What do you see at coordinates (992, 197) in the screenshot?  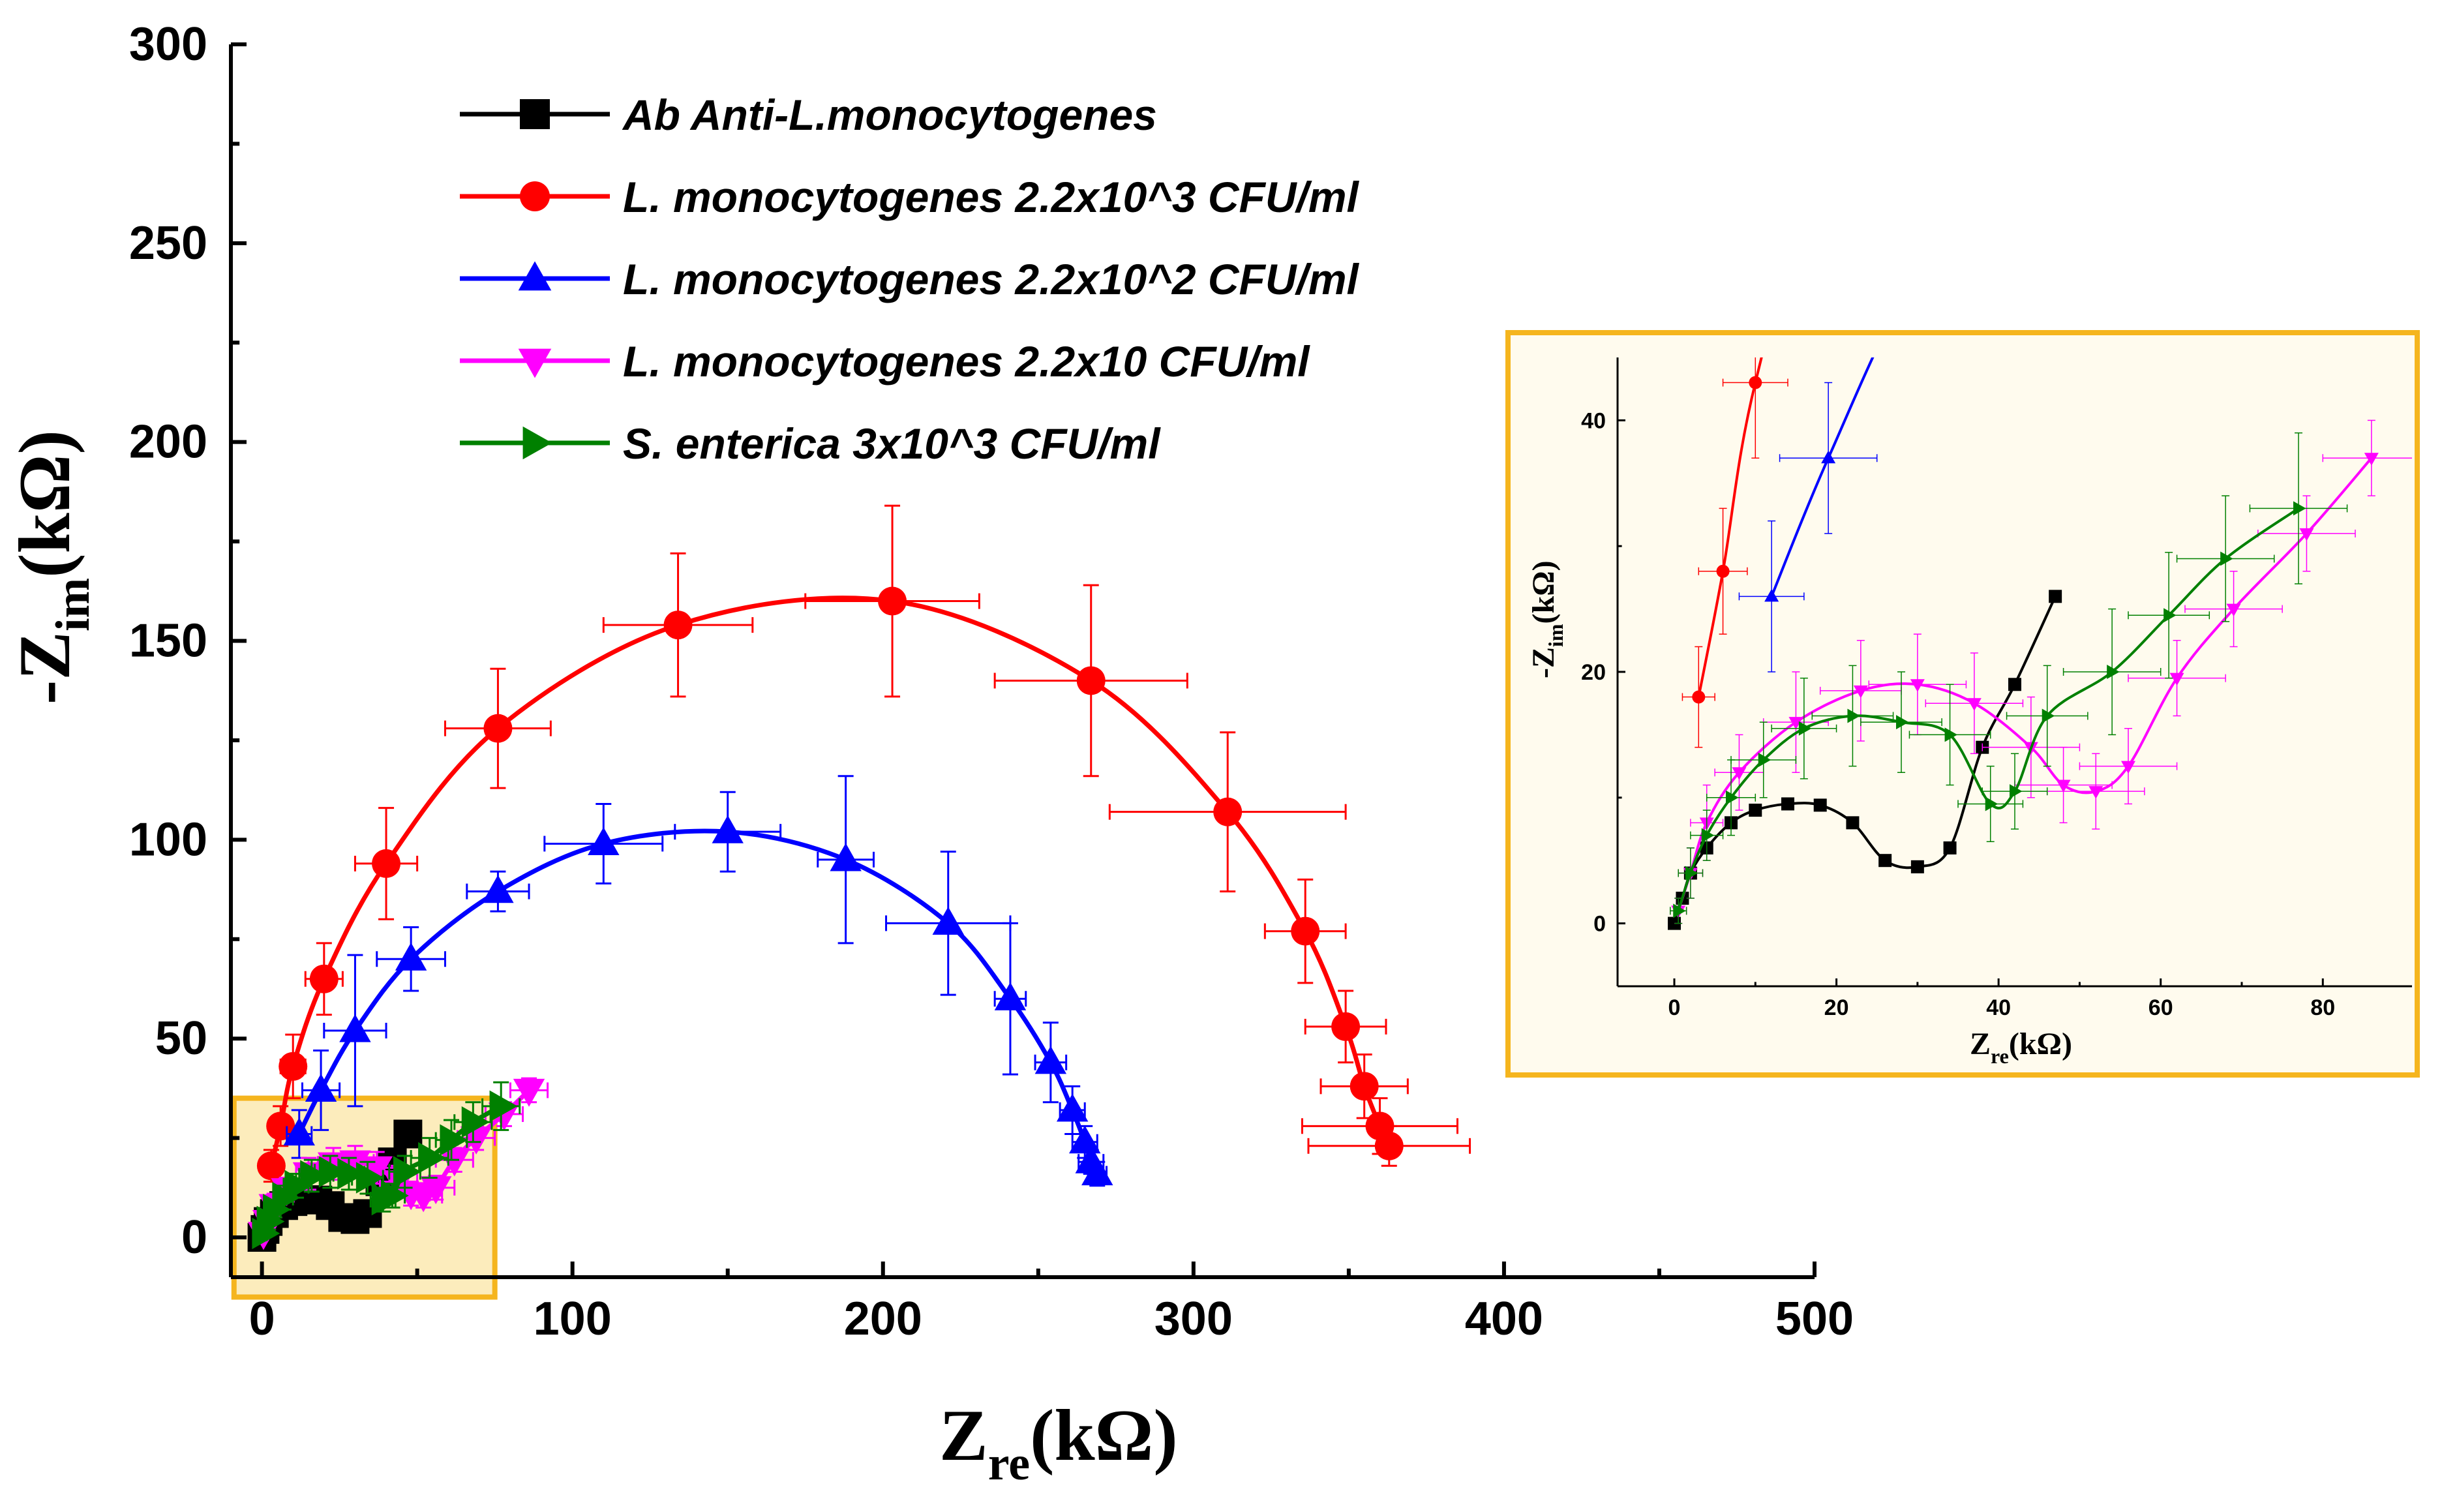 I see `legend-label: L. monocytogenes 2.2x10^3 CFU/ml` at bounding box center [992, 197].